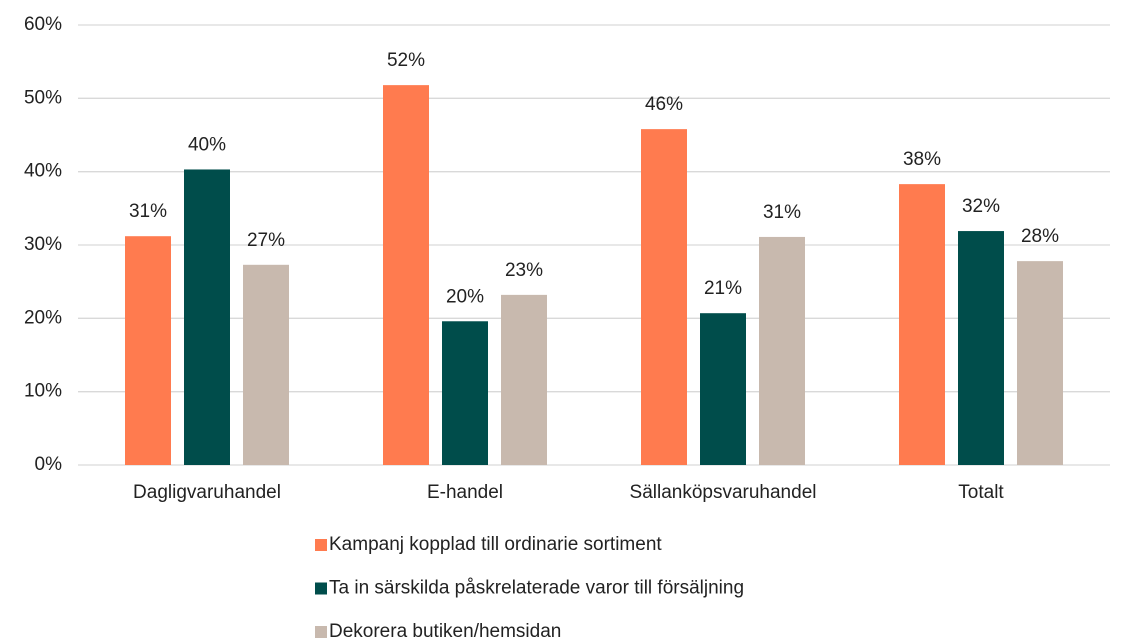  I want to click on y-tick-label: 10%, so click(43, 391).